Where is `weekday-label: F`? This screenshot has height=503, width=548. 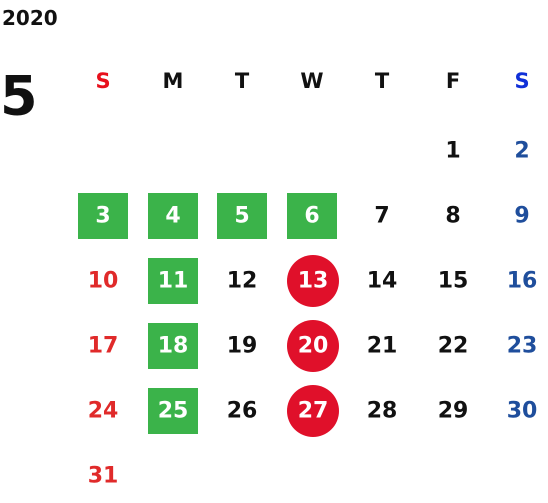 weekday-label: F is located at coordinates (453, 81).